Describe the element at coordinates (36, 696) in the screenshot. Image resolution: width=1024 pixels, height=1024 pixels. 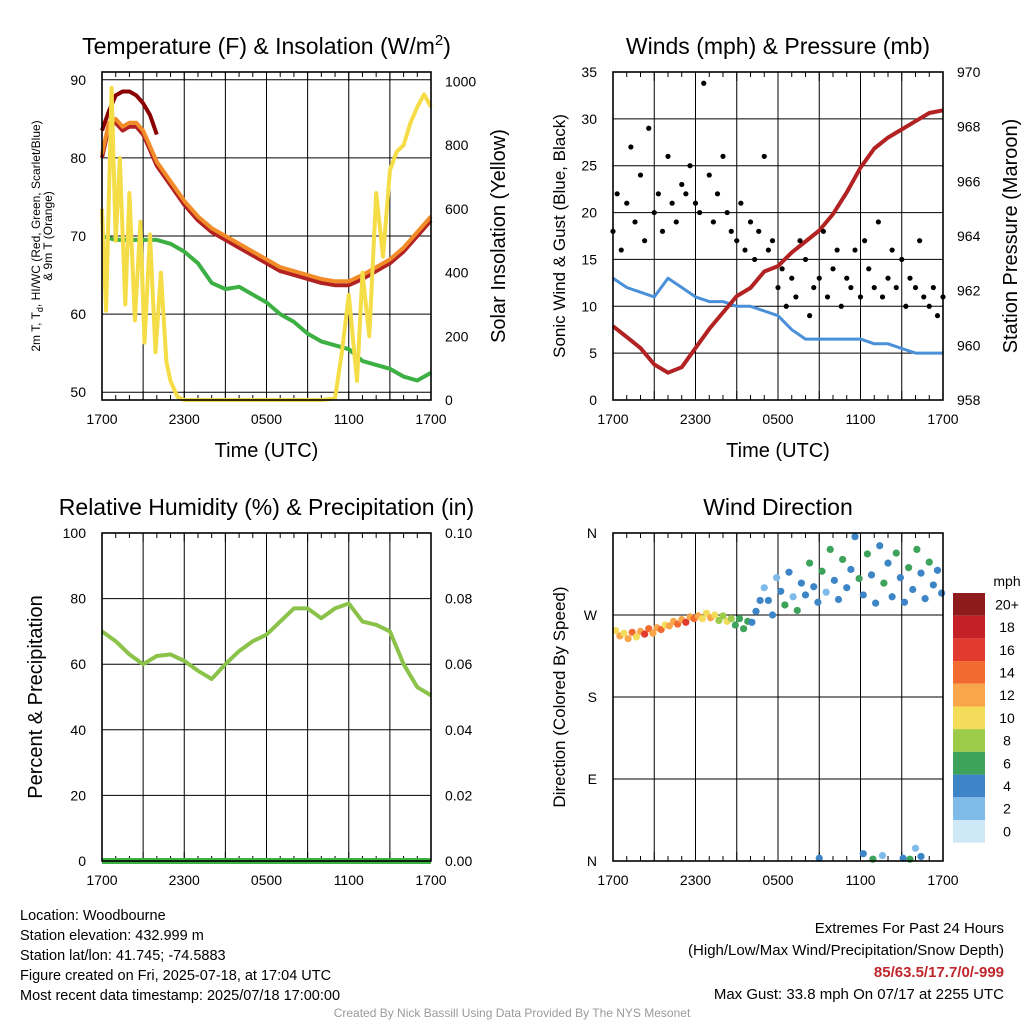
I see `panel3-y-axis-label: Percent & Precipitation` at that location.